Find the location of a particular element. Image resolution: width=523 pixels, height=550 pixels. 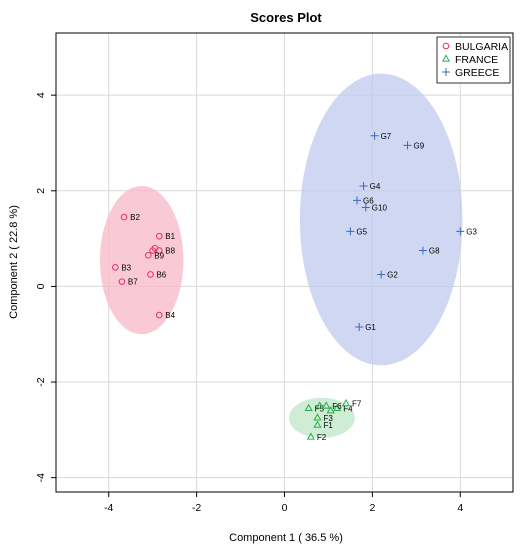

data-point-label: F5 is located at coordinates (320, 408).